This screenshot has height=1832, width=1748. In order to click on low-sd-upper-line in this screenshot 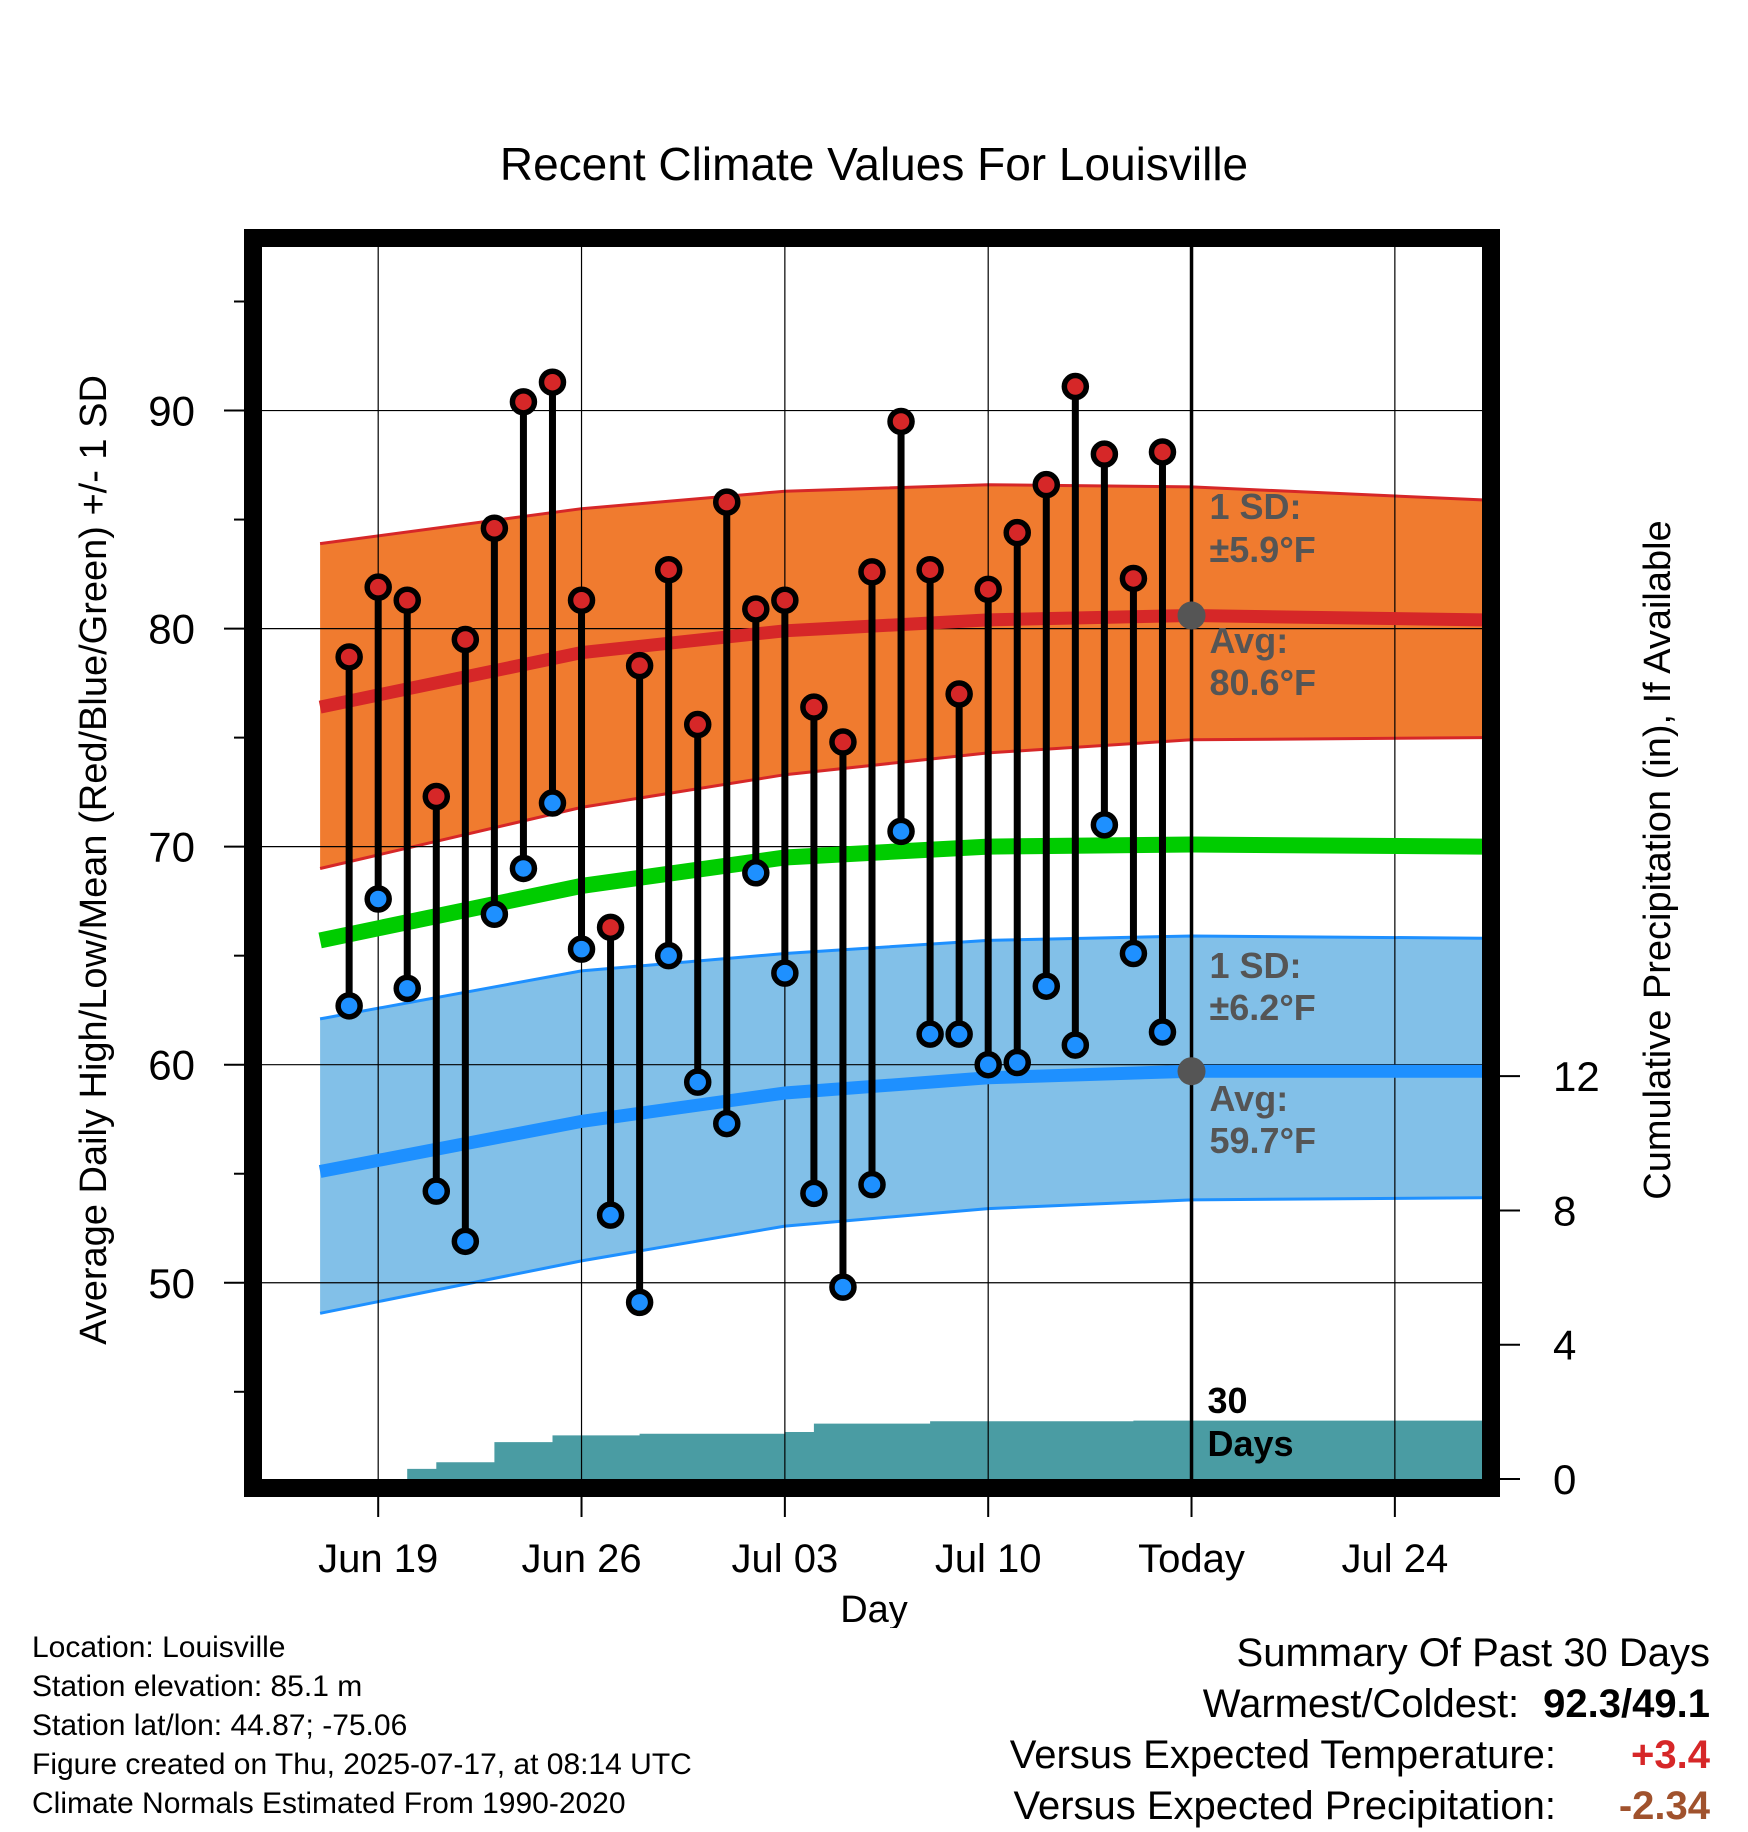, I will do `click(900, 977)`.